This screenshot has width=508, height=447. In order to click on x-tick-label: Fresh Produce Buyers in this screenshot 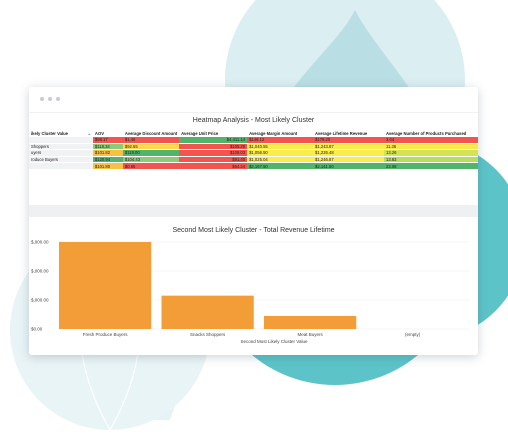, I will do `click(106, 334)`.